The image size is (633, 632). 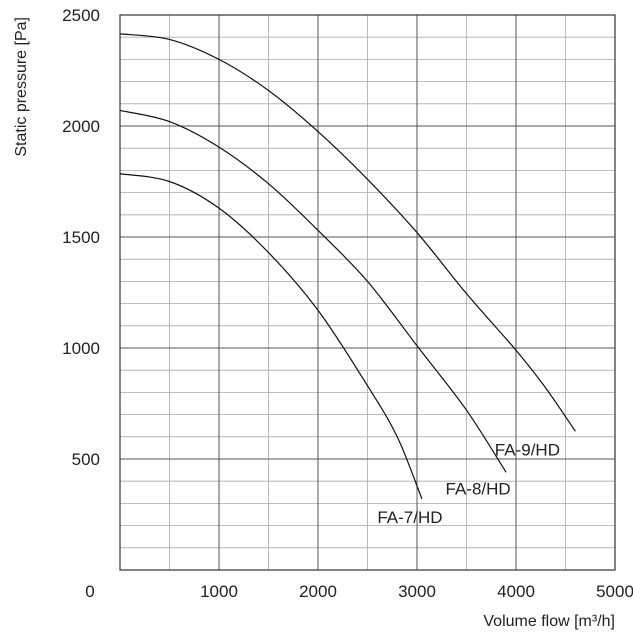 What do you see at coordinates (21, 87) in the screenshot?
I see `y-axis-label: Static pressure [Pa]` at bounding box center [21, 87].